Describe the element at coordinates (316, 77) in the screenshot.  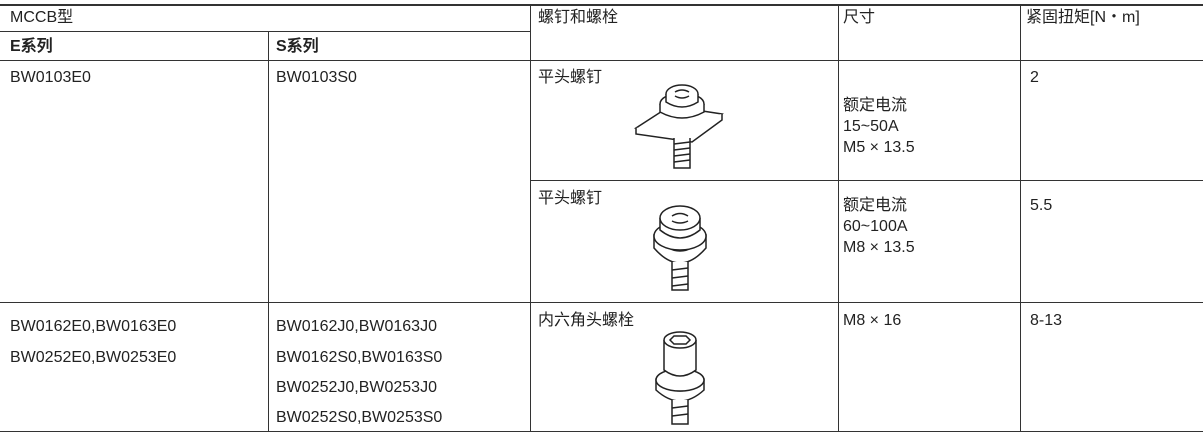
I see `model: BW0103S0` at that location.